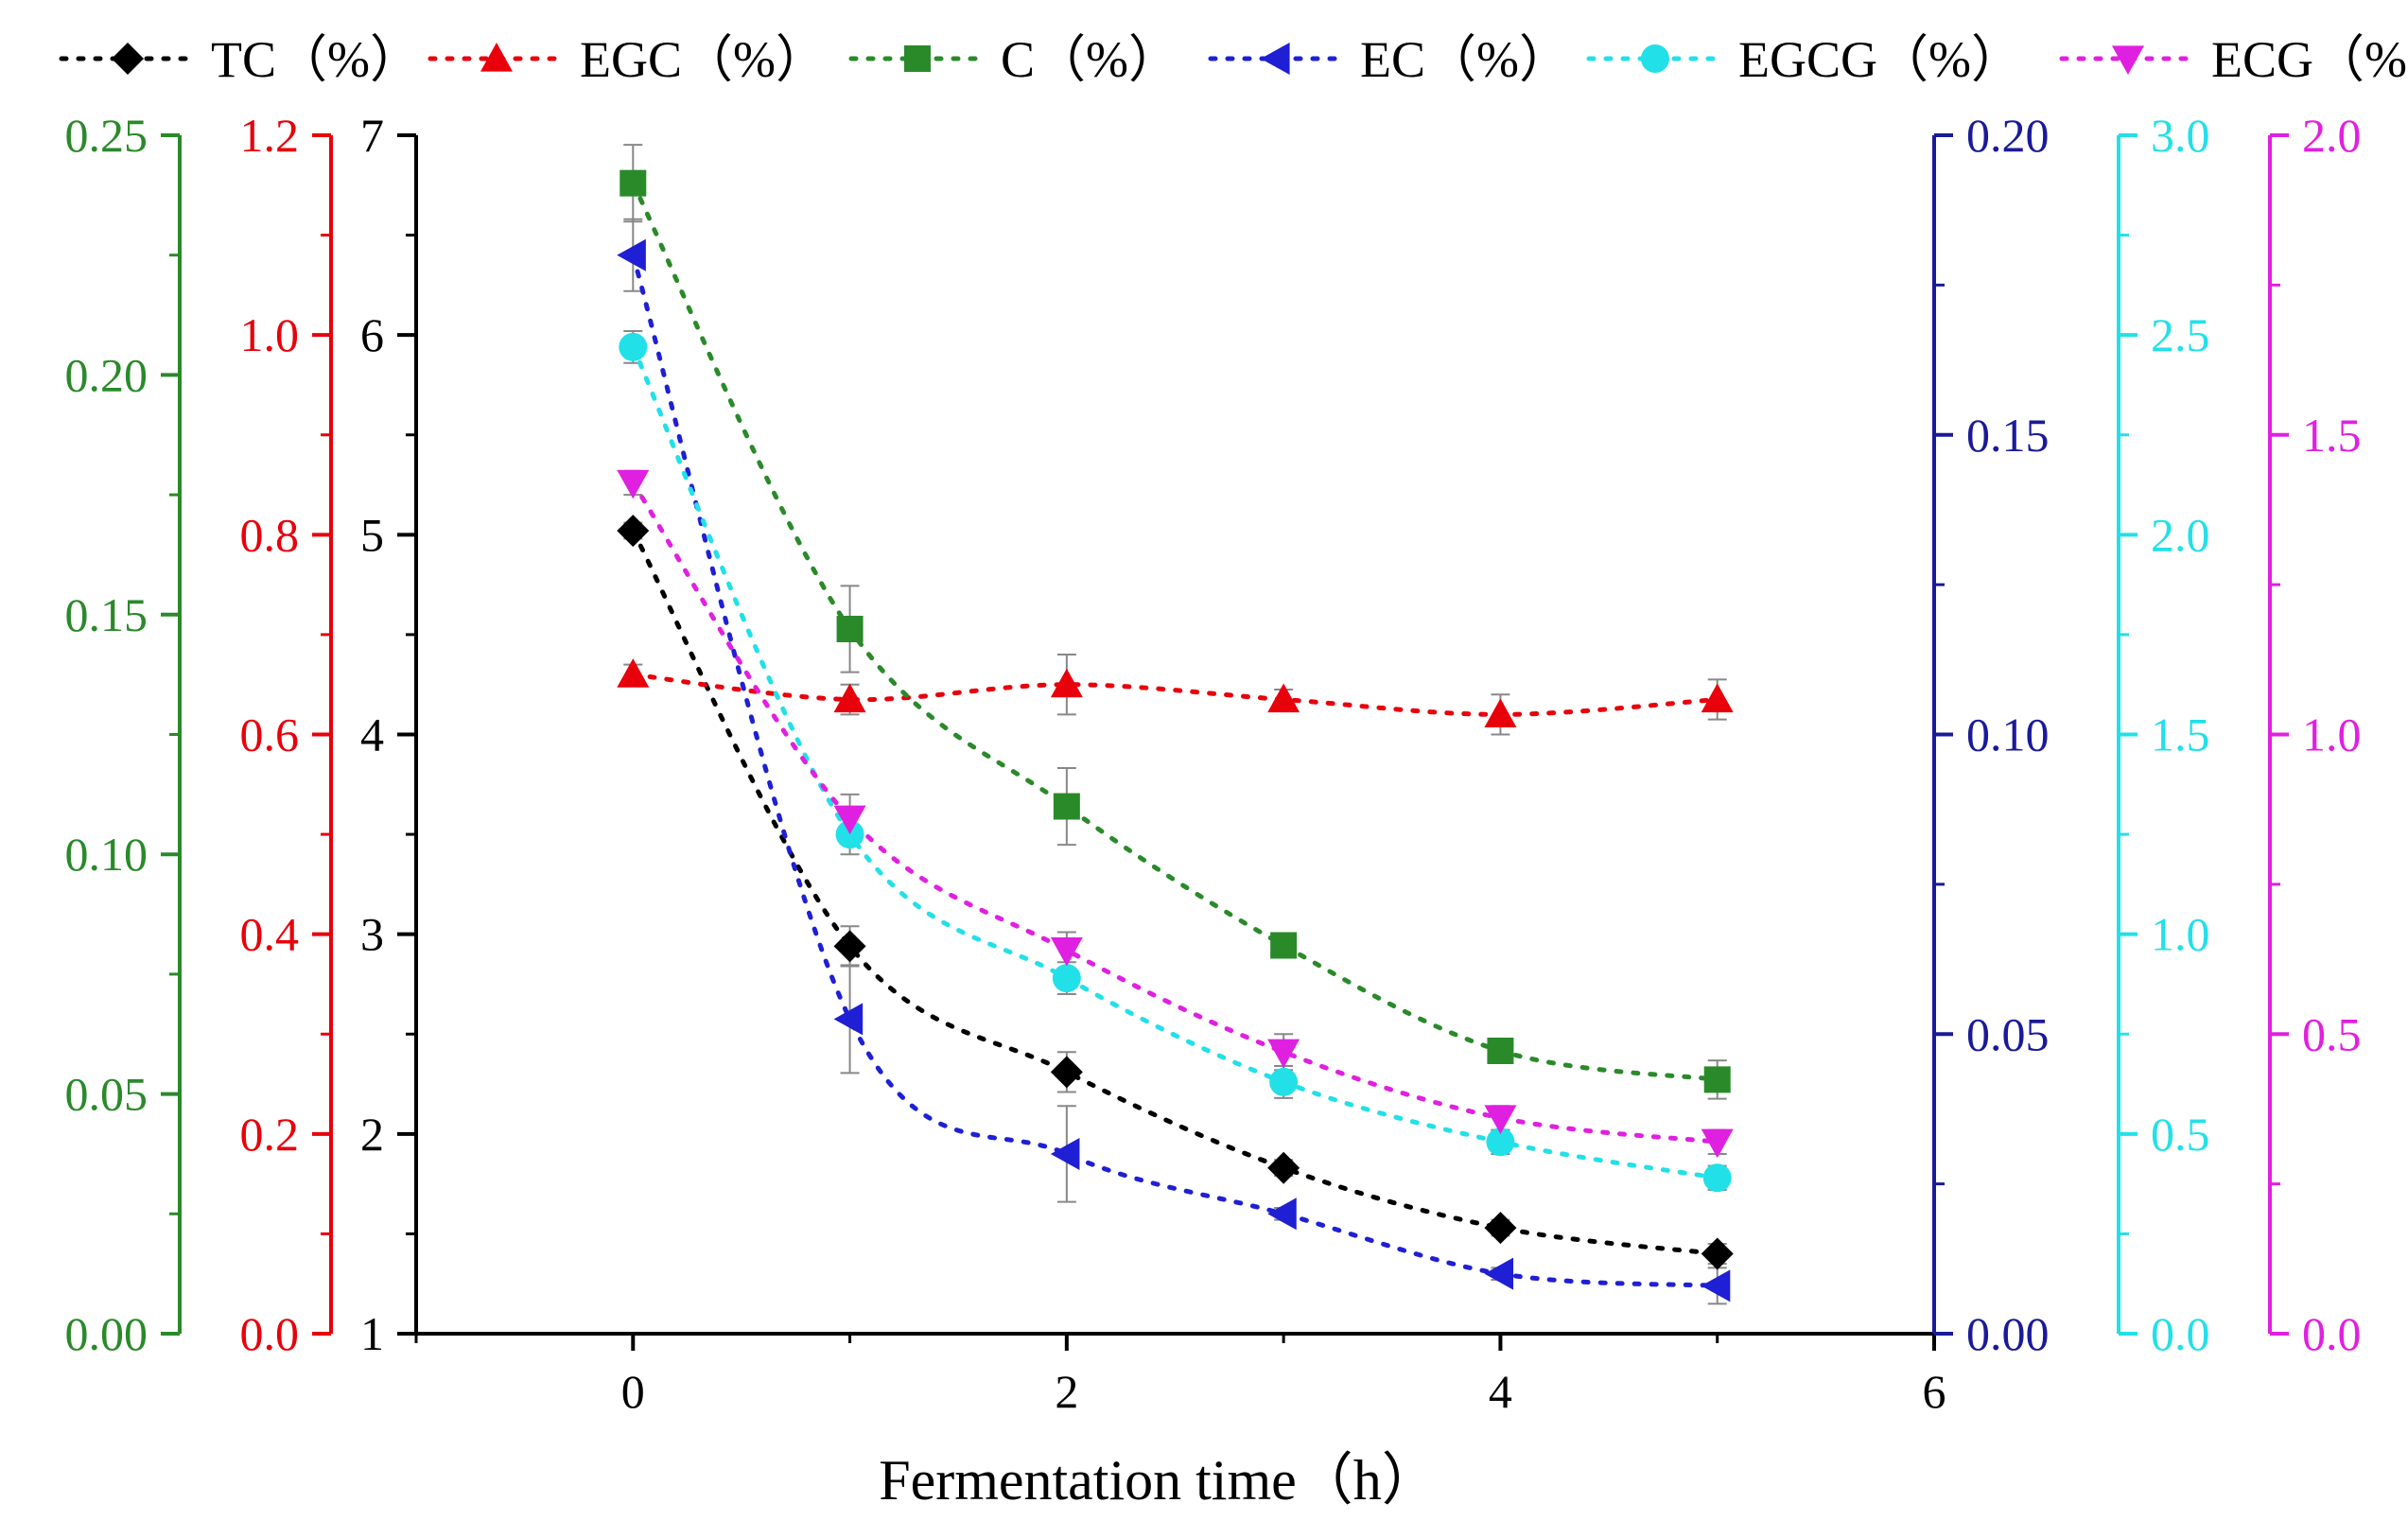 The width and height of the screenshot is (2408, 1538). I want to click on legend-marker-C, so click(918, 58).